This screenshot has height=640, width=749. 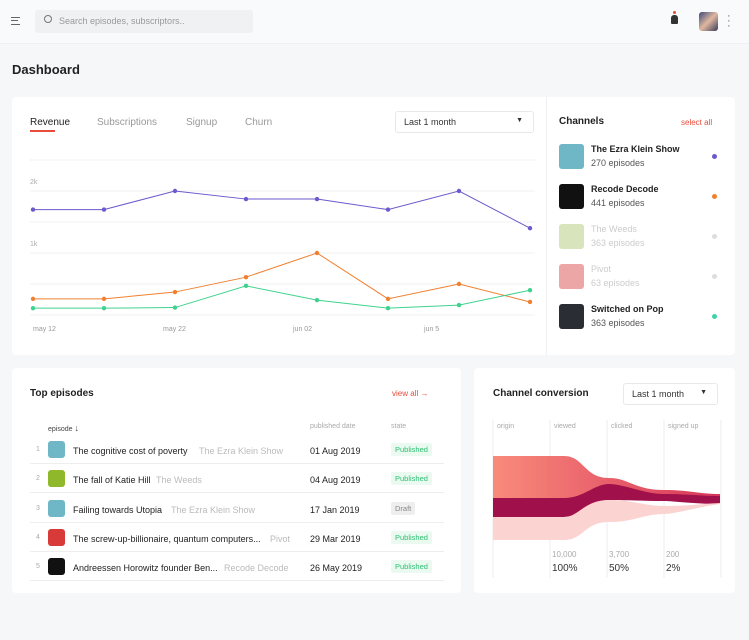 I want to click on funnel-viewed-band, so click(x=606, y=500).